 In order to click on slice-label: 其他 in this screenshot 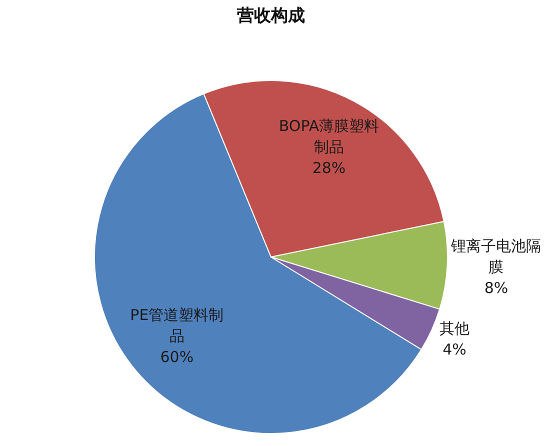, I will do `click(455, 329)`.